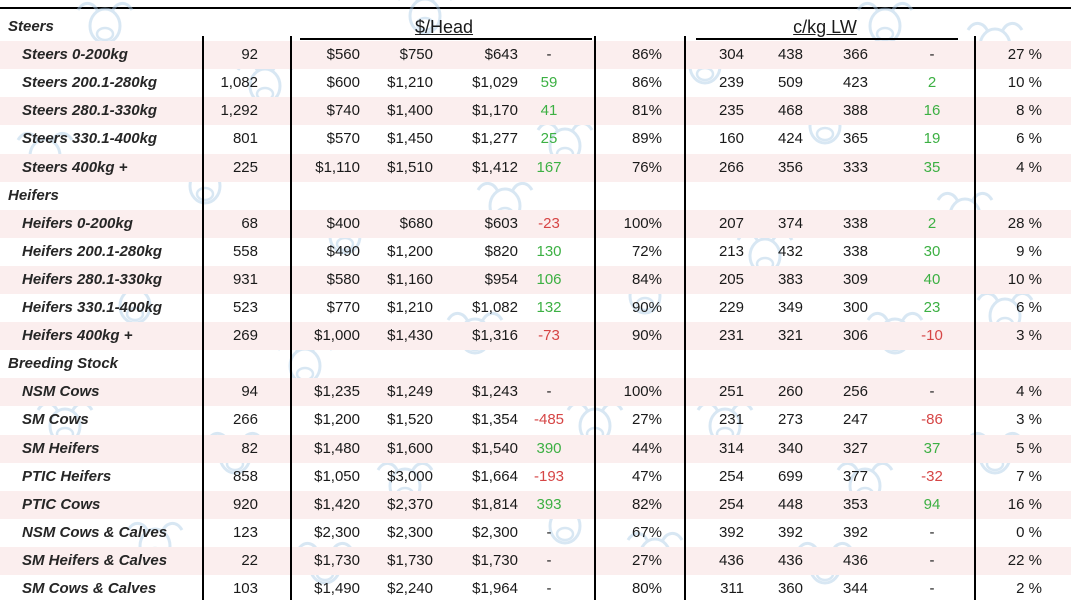 This screenshot has width=1071, height=603. I want to click on cell-h-avg: $1,243, so click(495, 392).